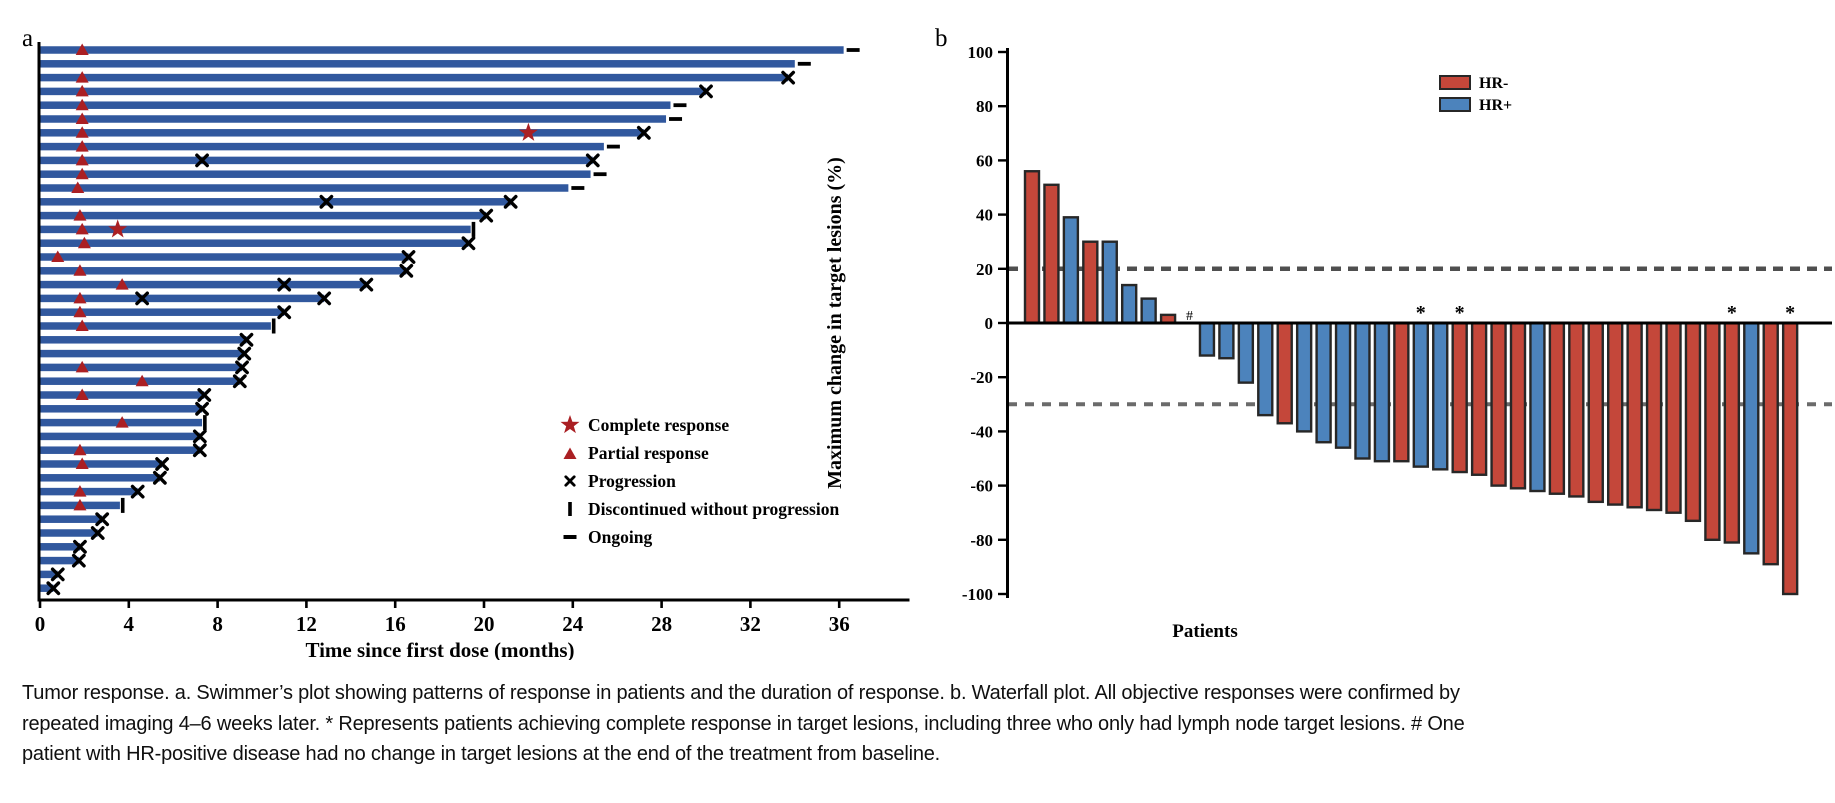 The height and width of the screenshot is (803, 1835). I want to click on y-axis-tick-label: 0, so click(989, 323).